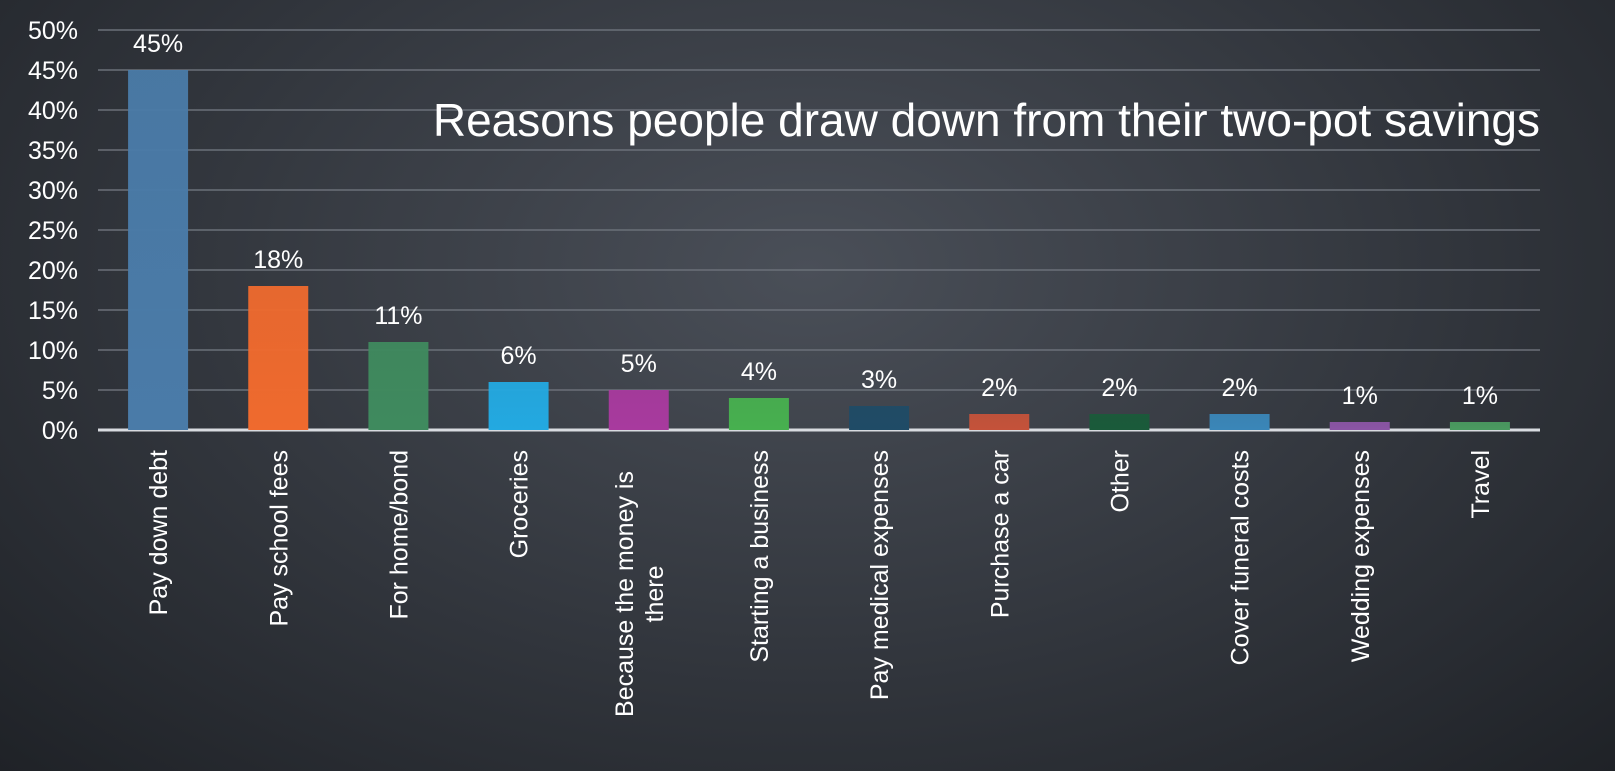 The image size is (1615, 771). Describe the element at coordinates (158, 44) in the screenshot. I see `data-label: 45%` at that location.